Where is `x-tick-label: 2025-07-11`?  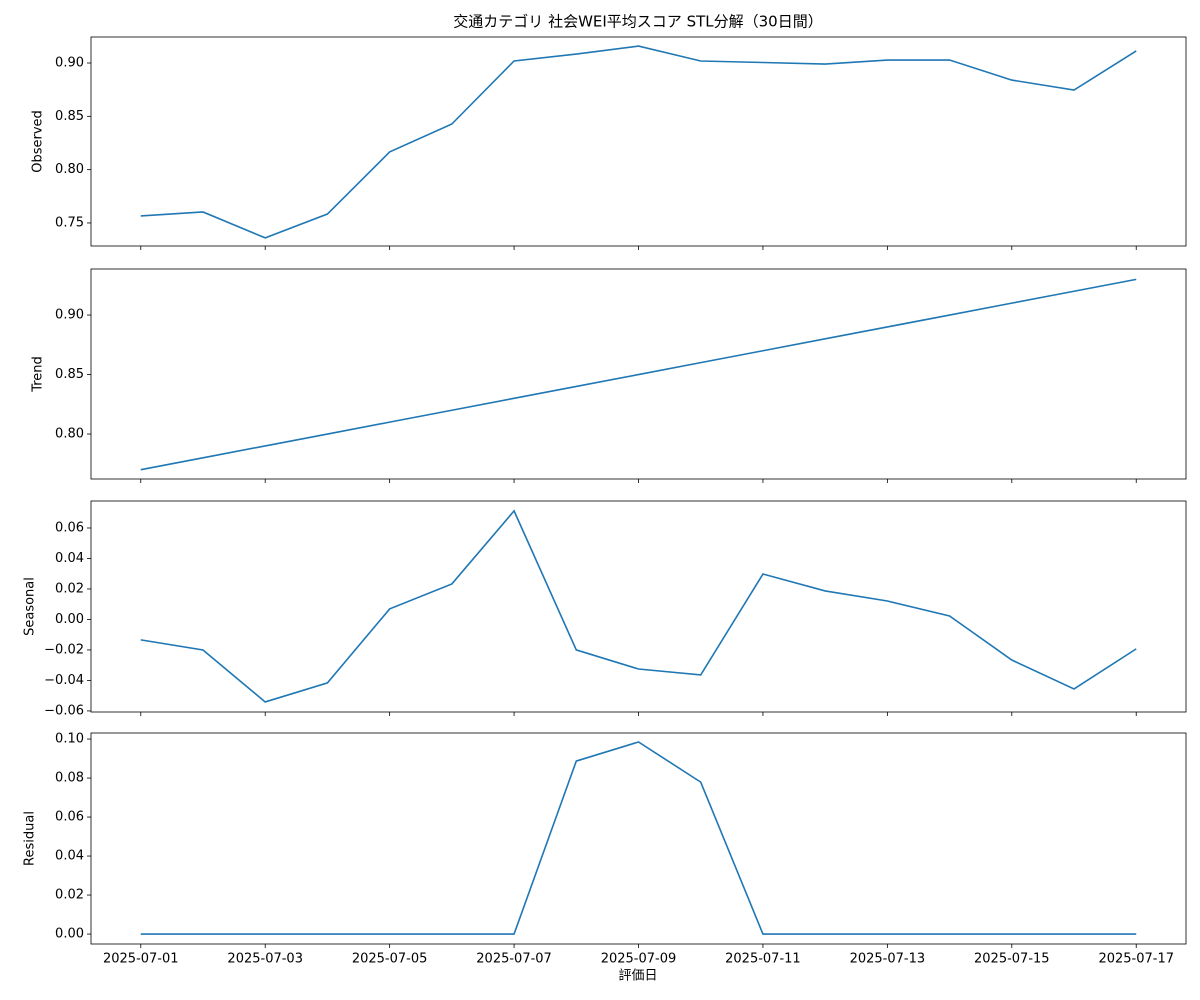
x-tick-label: 2025-07-11 is located at coordinates (763, 959).